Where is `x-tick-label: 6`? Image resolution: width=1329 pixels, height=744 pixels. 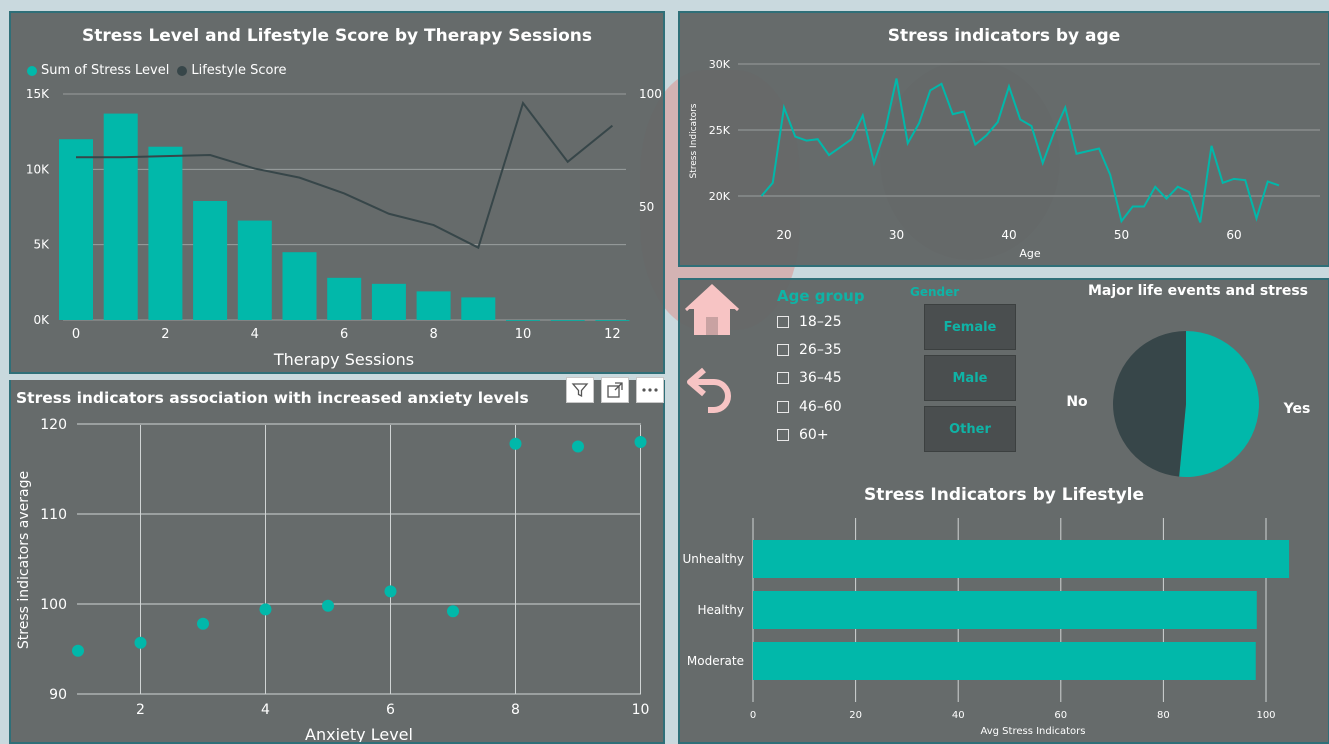
x-tick-label: 6 is located at coordinates (344, 334).